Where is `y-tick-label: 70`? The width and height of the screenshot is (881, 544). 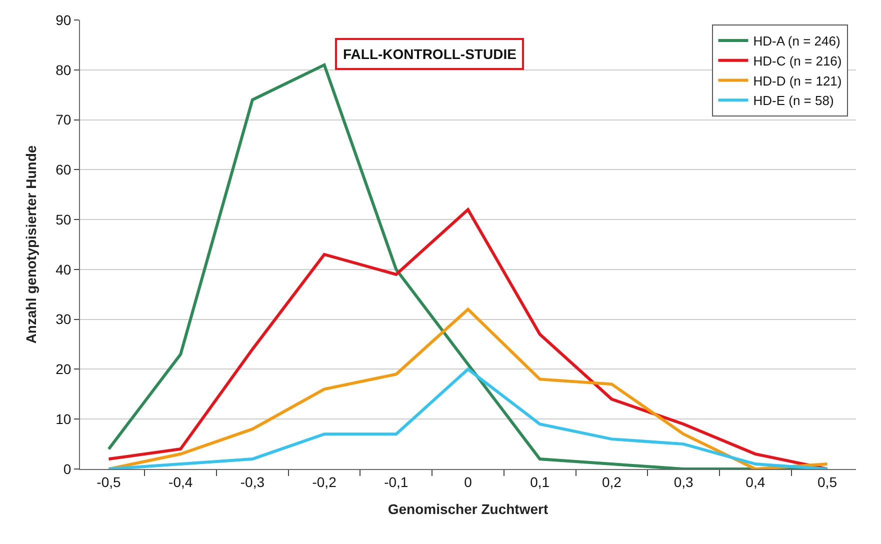 y-tick-label: 70 is located at coordinates (64, 120).